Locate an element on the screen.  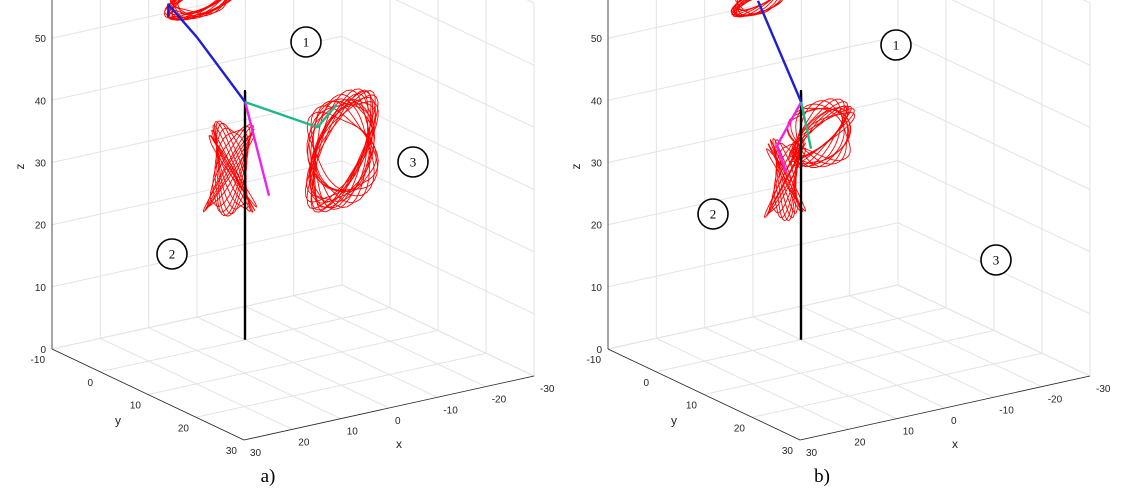
y-tick-label: 30 is located at coordinates (232, 451).